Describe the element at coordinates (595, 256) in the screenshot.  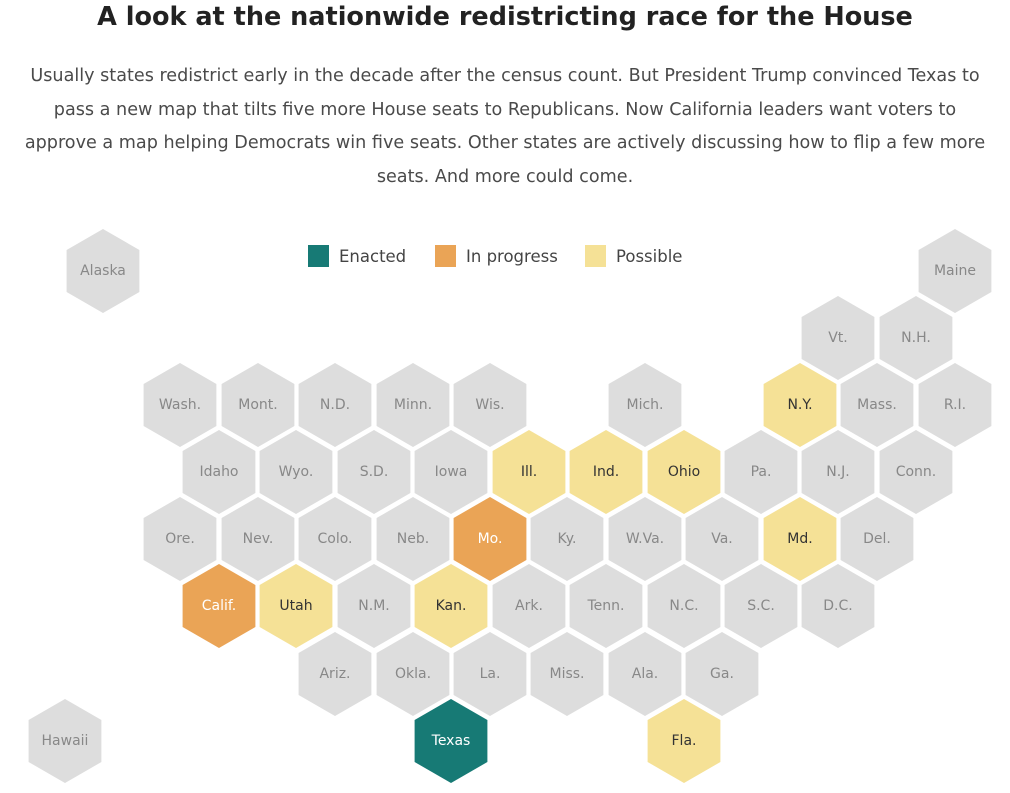
I see `legend-swatch-possible` at that location.